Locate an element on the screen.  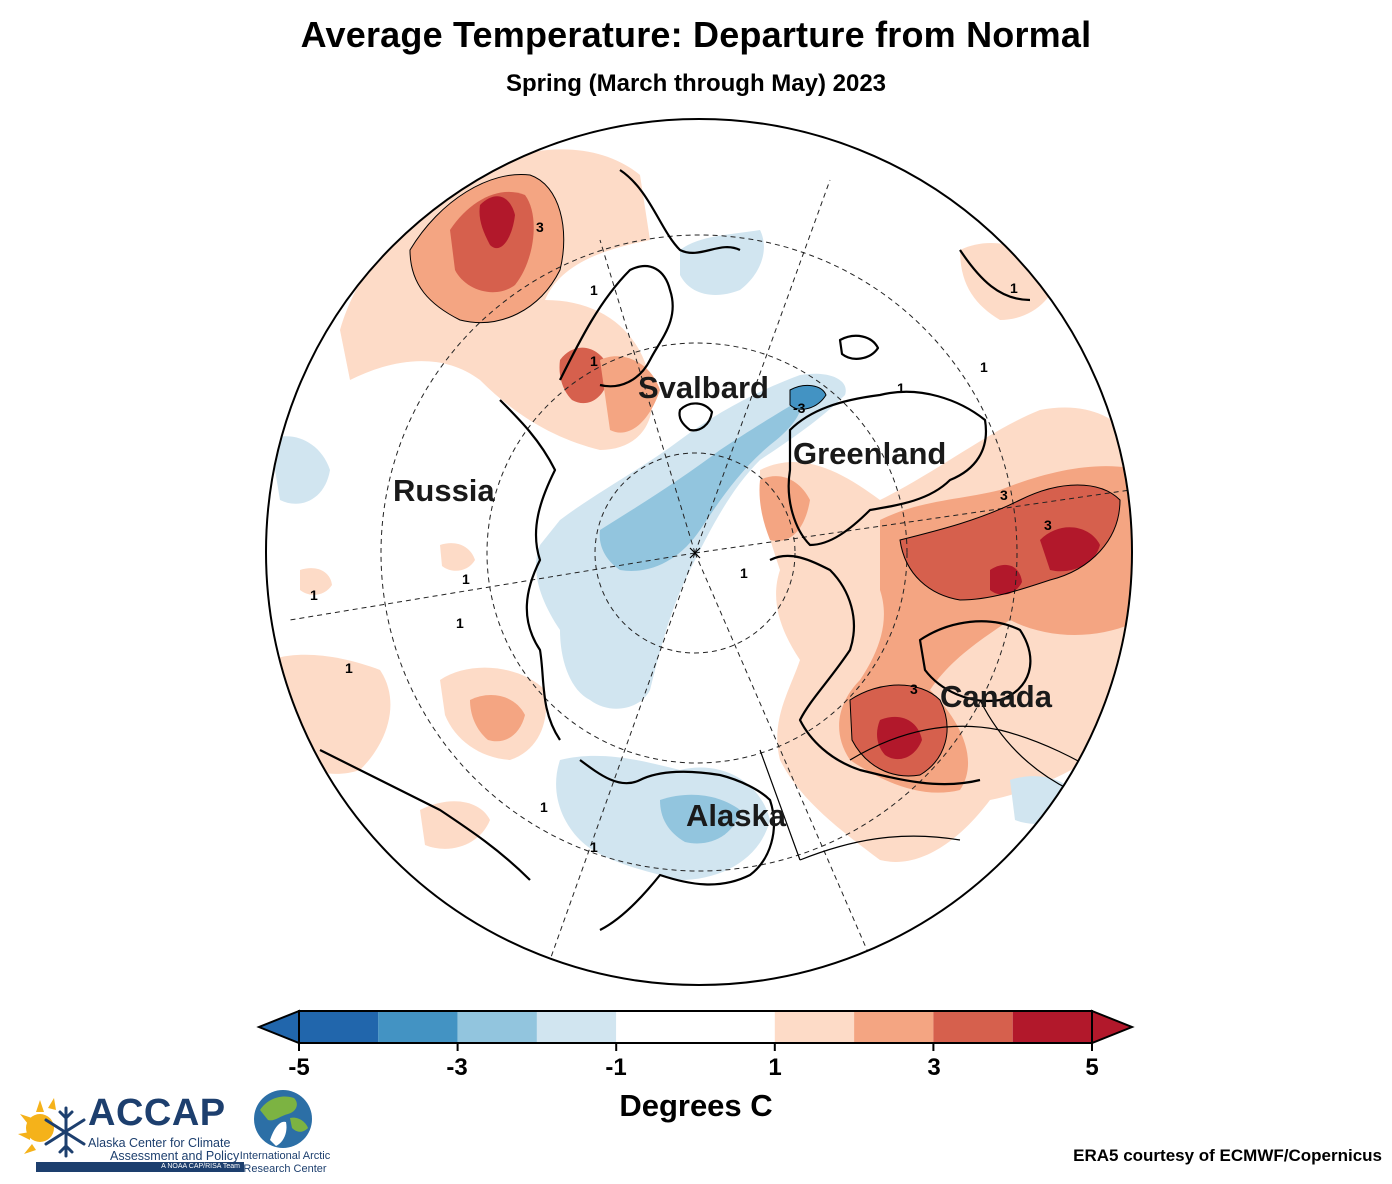
iarc-logo: International Arctic Research Center is located at coordinates (283, 1133).